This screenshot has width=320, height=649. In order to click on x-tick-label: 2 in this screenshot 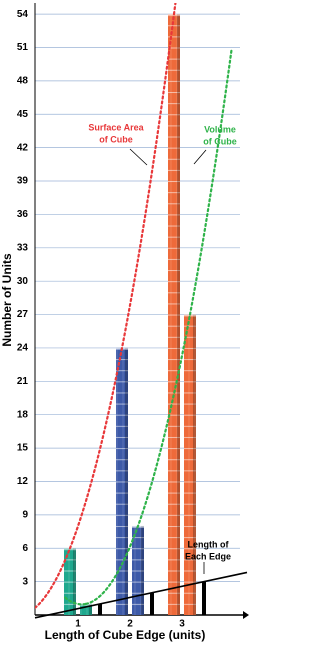, I will do `click(130, 624)`.